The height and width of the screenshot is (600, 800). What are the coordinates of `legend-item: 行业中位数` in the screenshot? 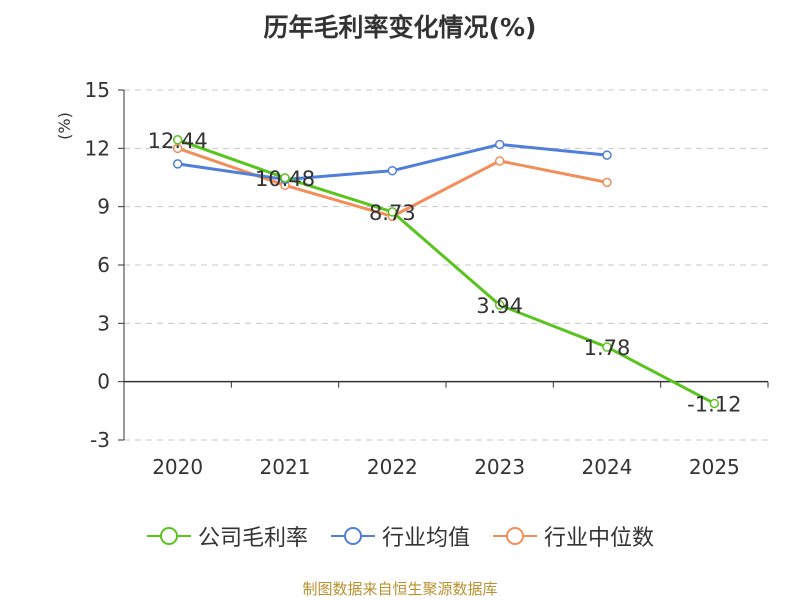 It's located at (573, 536).